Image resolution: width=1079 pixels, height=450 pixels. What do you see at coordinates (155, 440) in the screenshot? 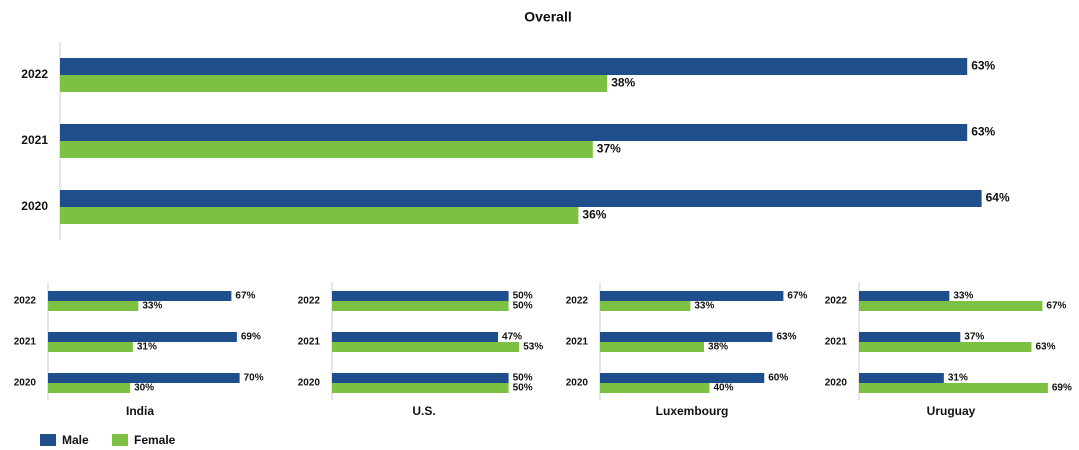
I see `legend-label: Female` at bounding box center [155, 440].